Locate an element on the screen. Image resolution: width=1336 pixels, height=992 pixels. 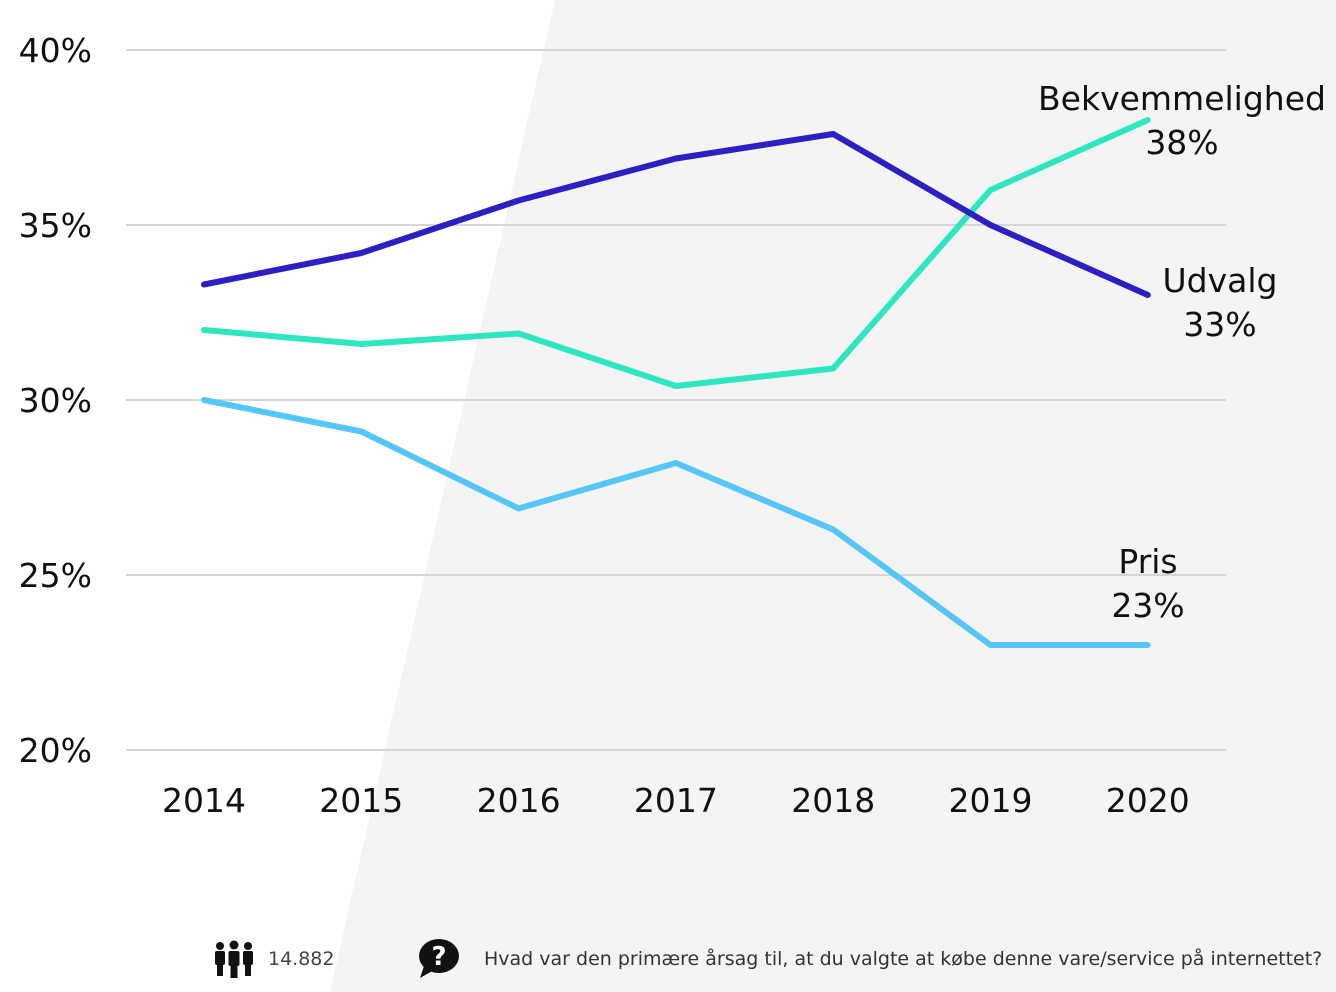
y-tick-label: 35% is located at coordinates (55, 225).